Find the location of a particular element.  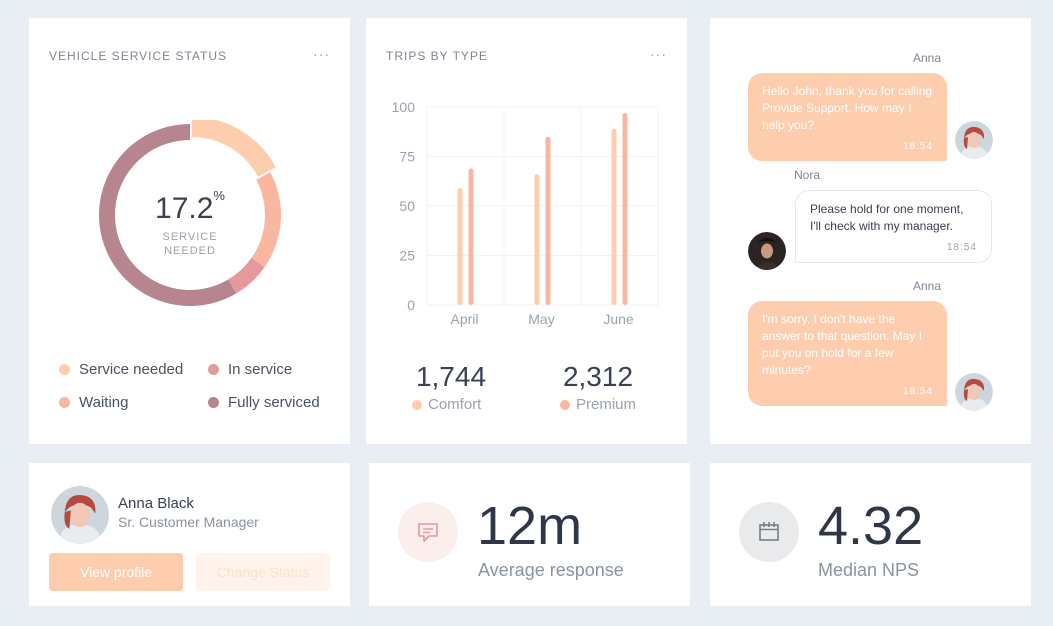

premium-label: Premium is located at coordinates (598, 404).